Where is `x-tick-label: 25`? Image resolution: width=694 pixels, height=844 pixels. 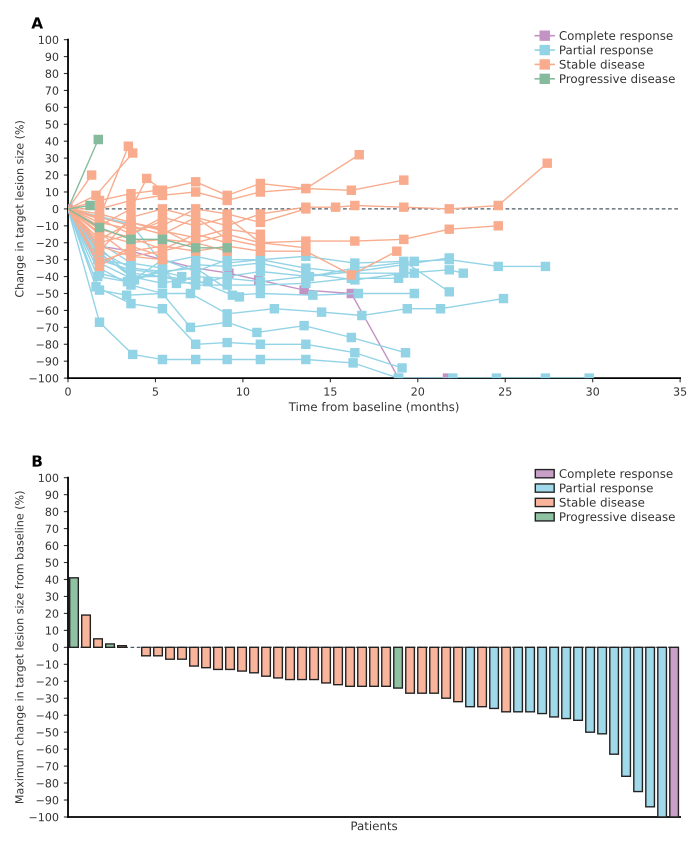
x-tick-label: 25 is located at coordinates (505, 391).